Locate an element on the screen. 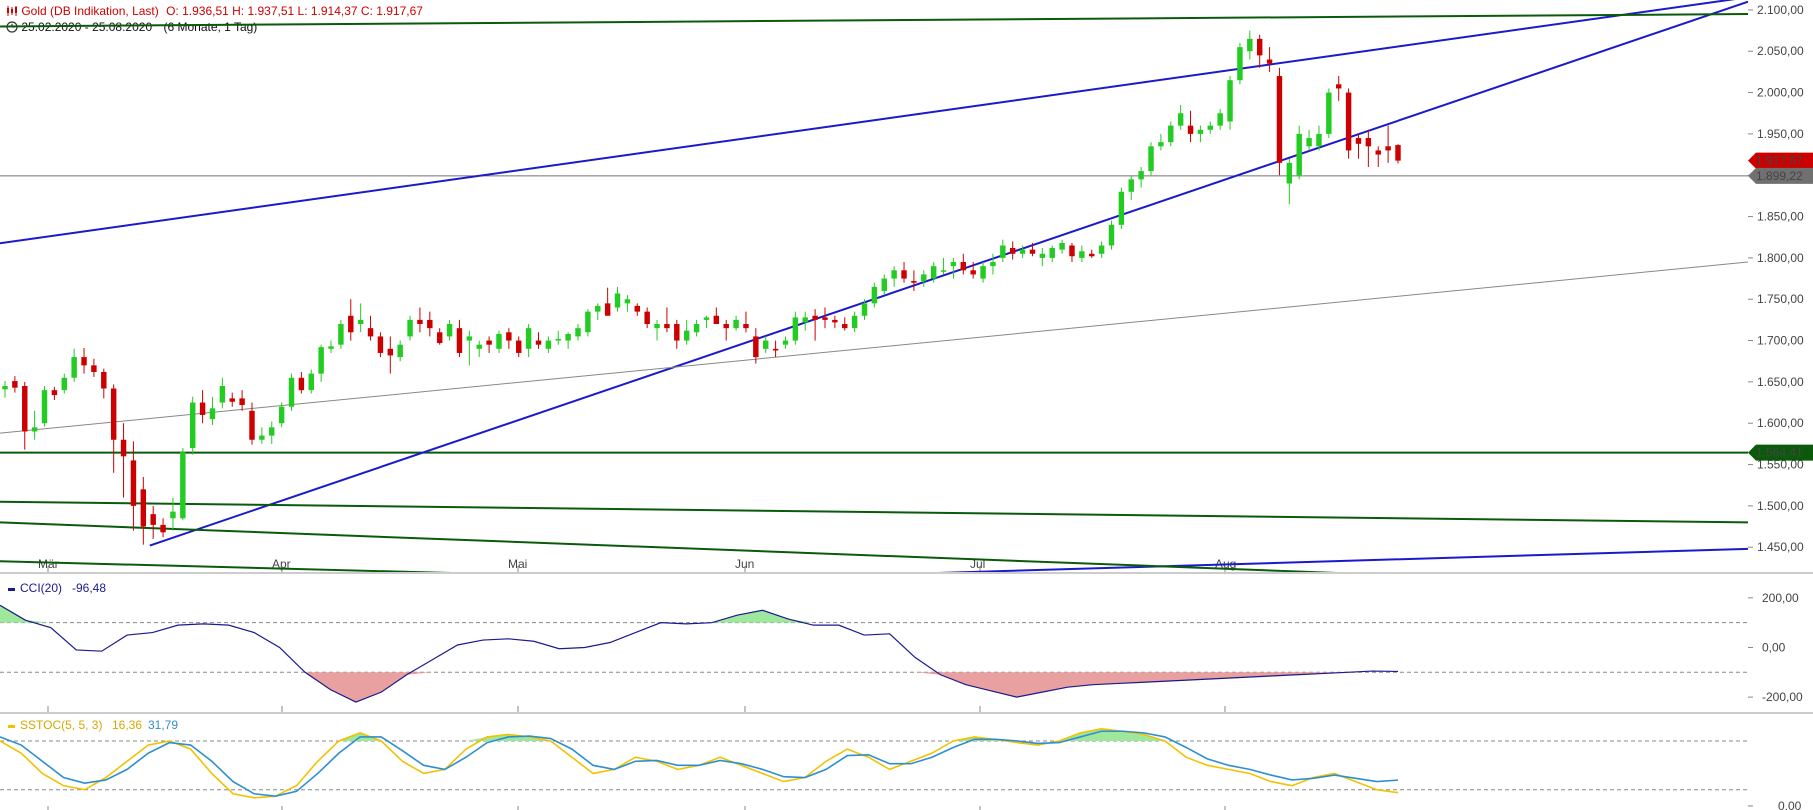 This screenshot has height=810, width=1813. y-tick-label: 2.100,00 is located at coordinates (1780, 10).